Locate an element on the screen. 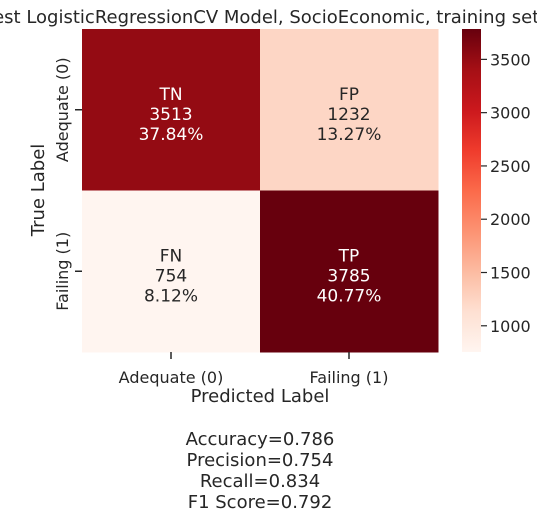  heatmap-cell-tp is located at coordinates (349, 271).